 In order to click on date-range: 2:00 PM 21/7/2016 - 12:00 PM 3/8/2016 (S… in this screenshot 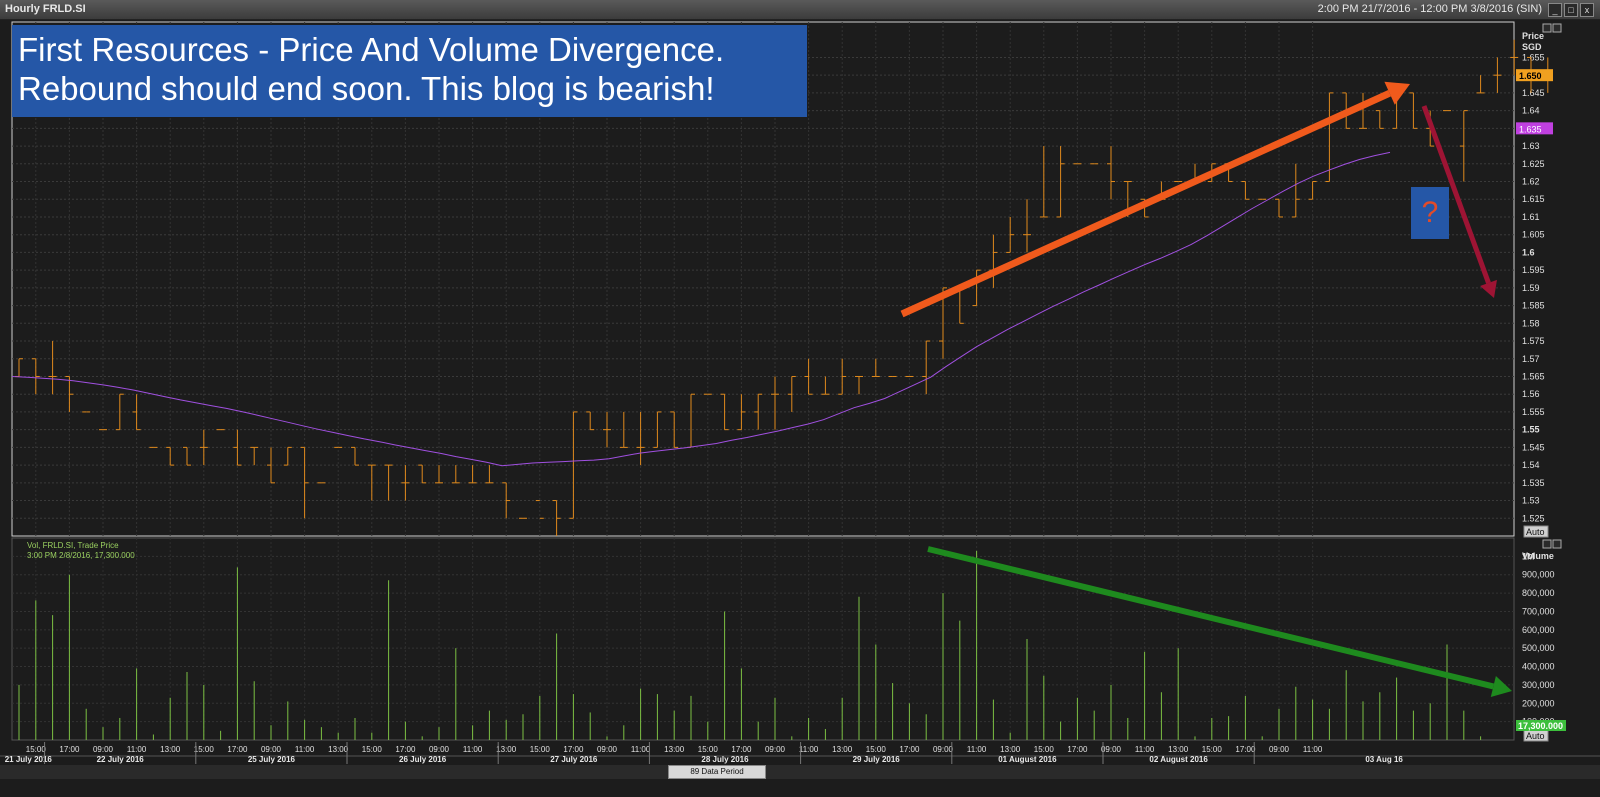, I will do `click(1429, 9)`.